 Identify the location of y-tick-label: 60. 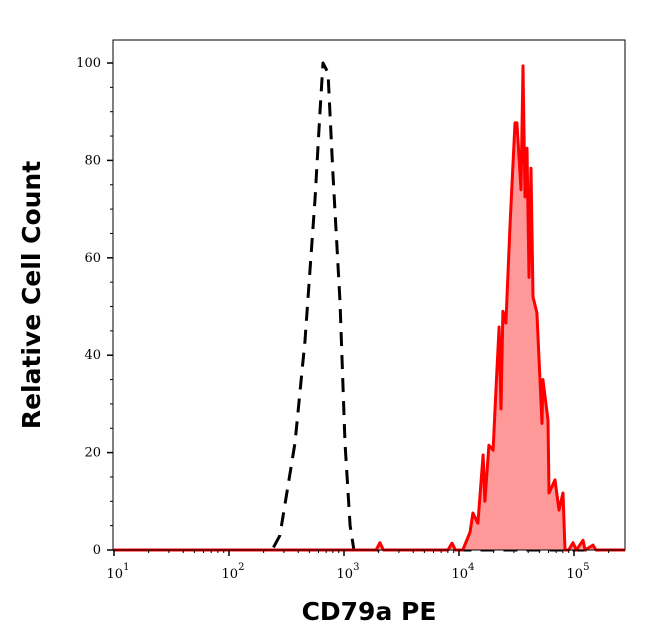
(92, 258).